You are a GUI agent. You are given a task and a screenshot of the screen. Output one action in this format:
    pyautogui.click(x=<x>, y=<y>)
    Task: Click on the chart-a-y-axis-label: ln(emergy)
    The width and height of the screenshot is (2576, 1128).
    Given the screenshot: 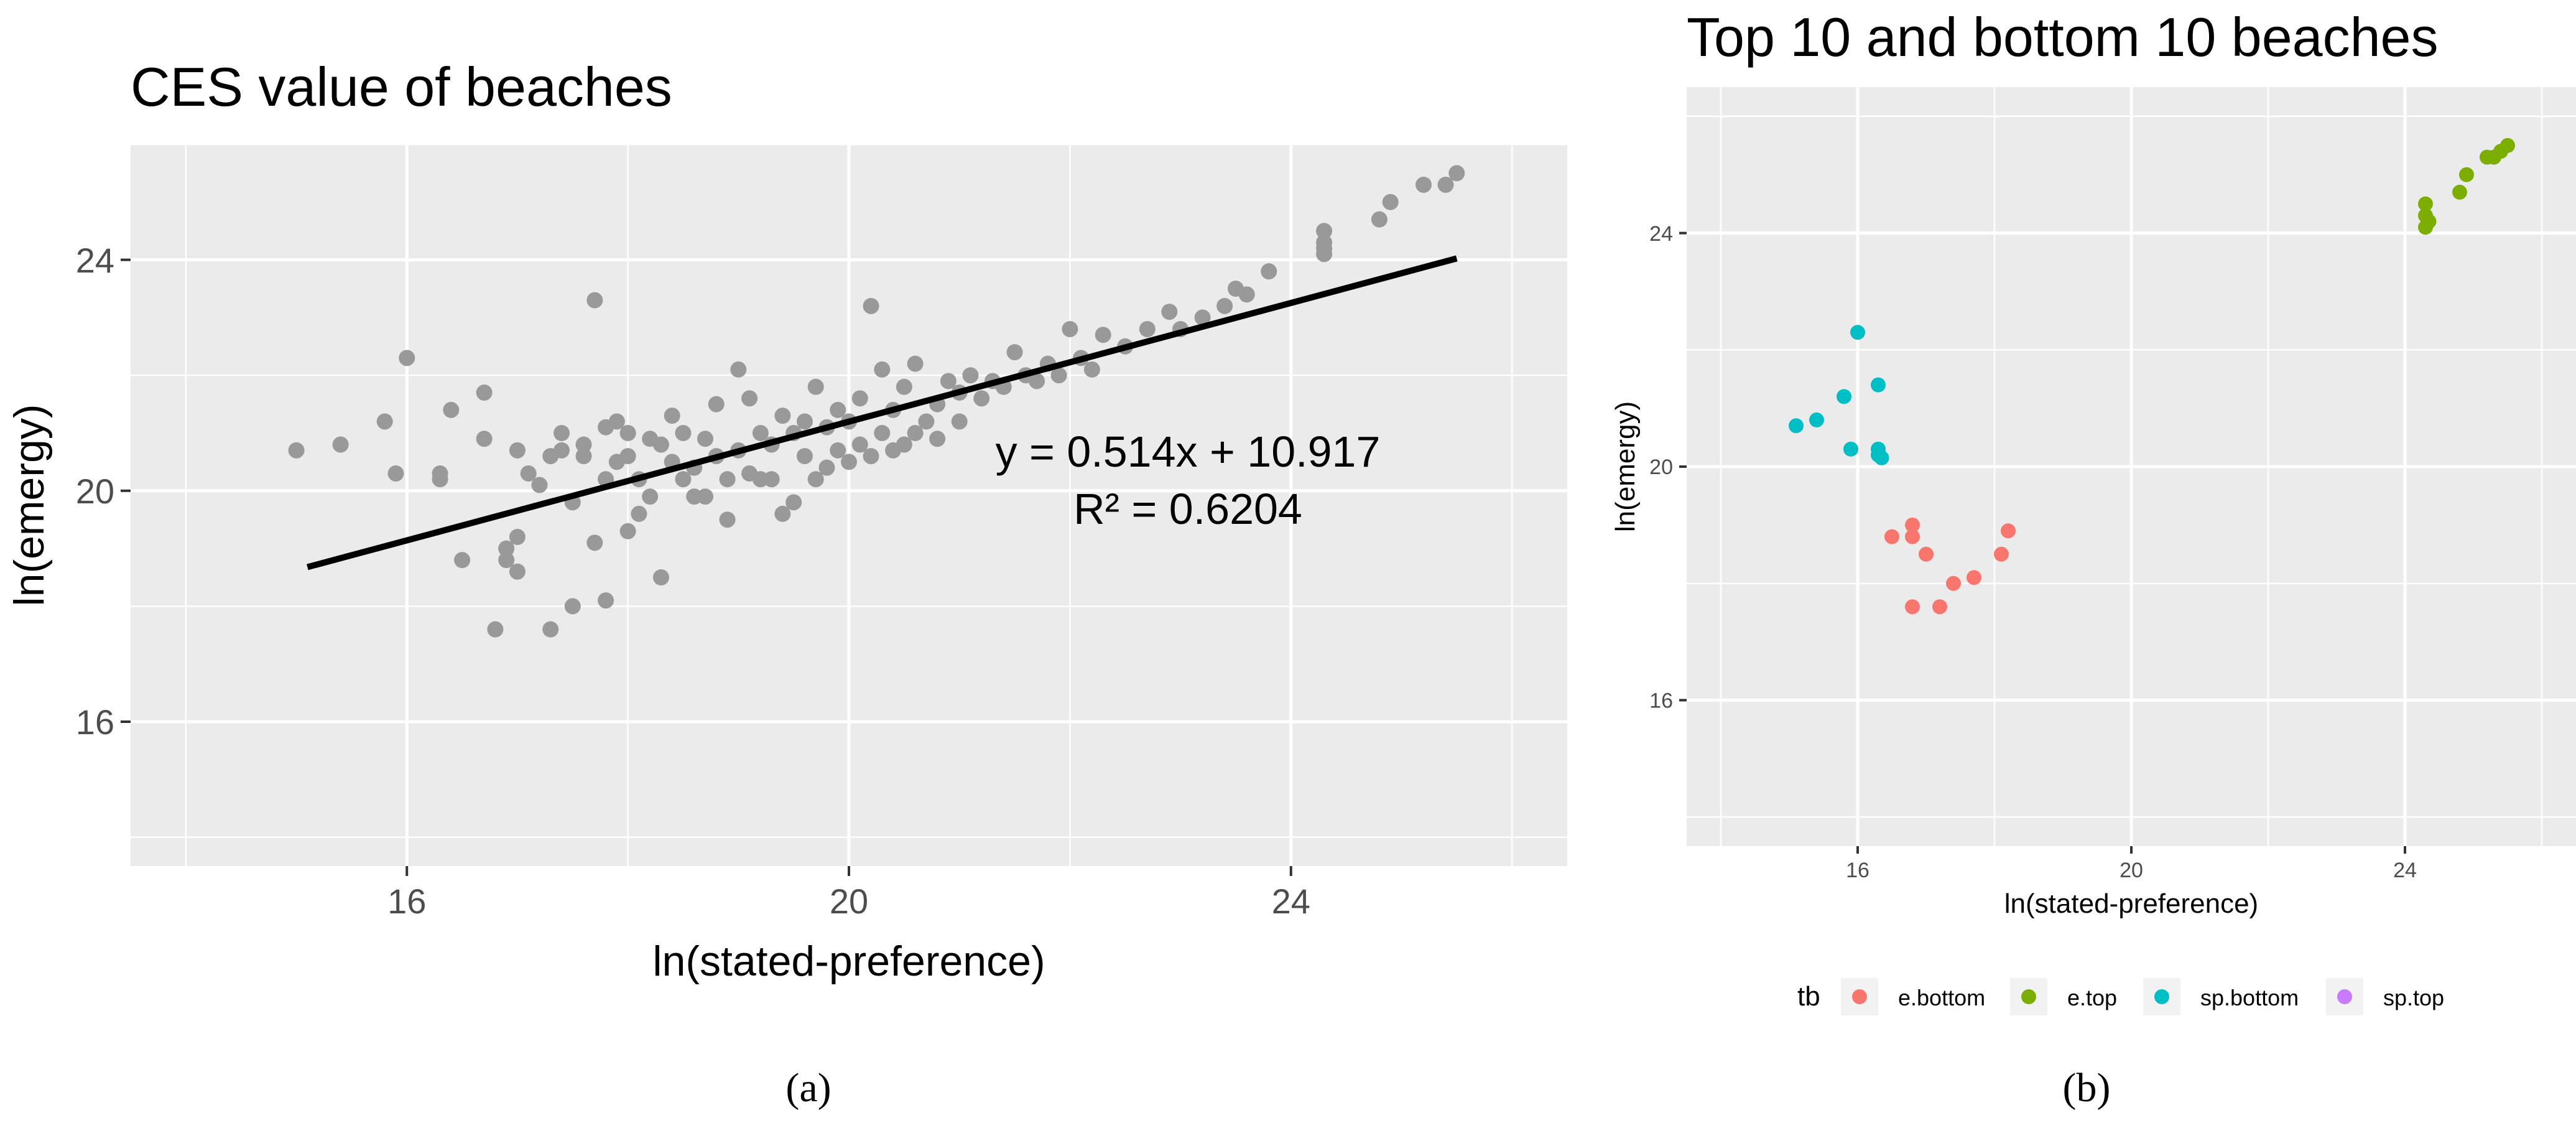 What is the action you would take?
    pyautogui.click(x=30, y=505)
    